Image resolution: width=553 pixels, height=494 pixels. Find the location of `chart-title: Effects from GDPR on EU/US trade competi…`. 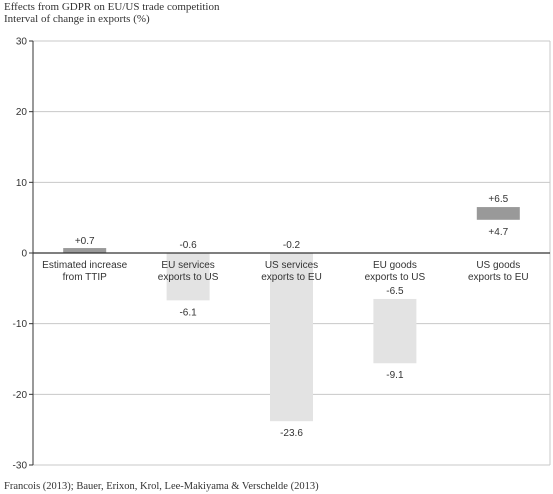

chart-title: Effects from GDPR on EU/US trade competi… is located at coordinates (112, 7).